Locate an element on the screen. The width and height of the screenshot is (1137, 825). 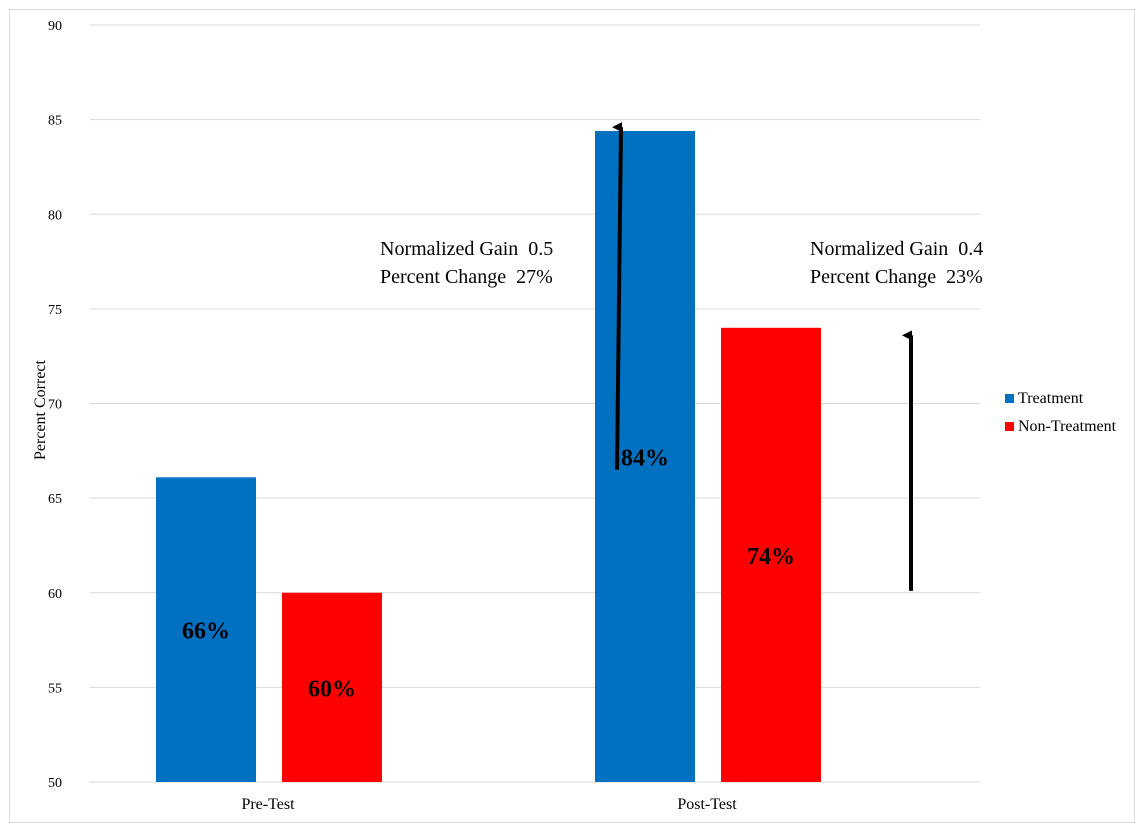
y-tick-label: 80 is located at coordinates (55, 215).